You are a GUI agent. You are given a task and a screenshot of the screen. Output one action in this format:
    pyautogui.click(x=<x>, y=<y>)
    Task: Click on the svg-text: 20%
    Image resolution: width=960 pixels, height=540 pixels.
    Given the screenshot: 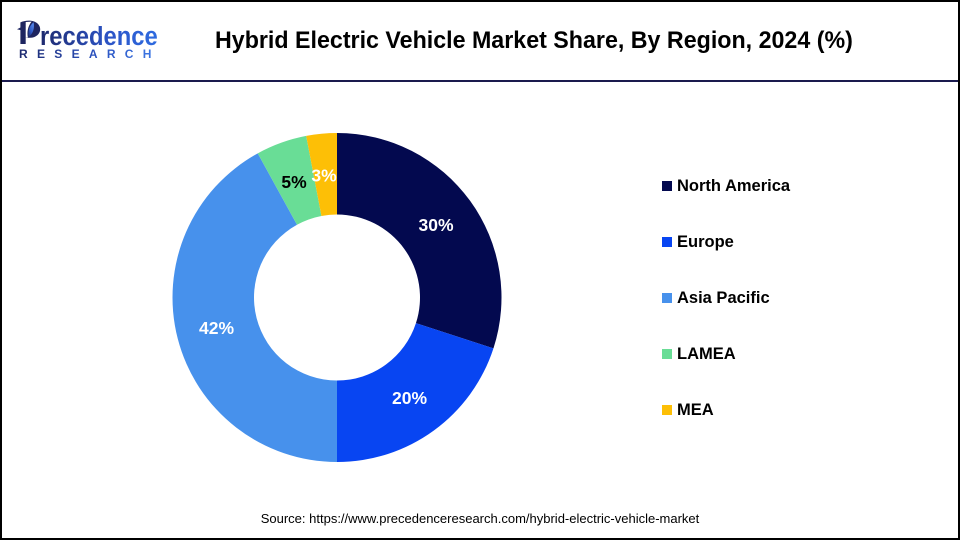 What is the action you would take?
    pyautogui.click(x=409, y=398)
    